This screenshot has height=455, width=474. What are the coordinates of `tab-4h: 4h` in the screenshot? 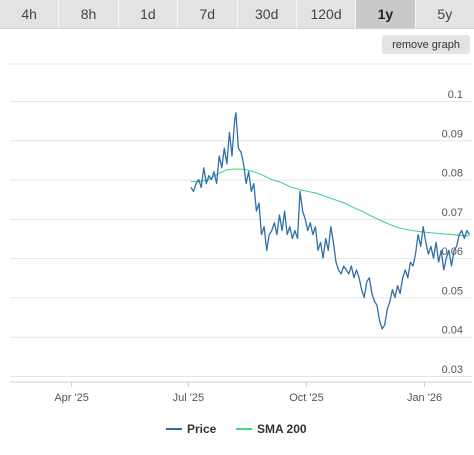 It's located at (30, 14).